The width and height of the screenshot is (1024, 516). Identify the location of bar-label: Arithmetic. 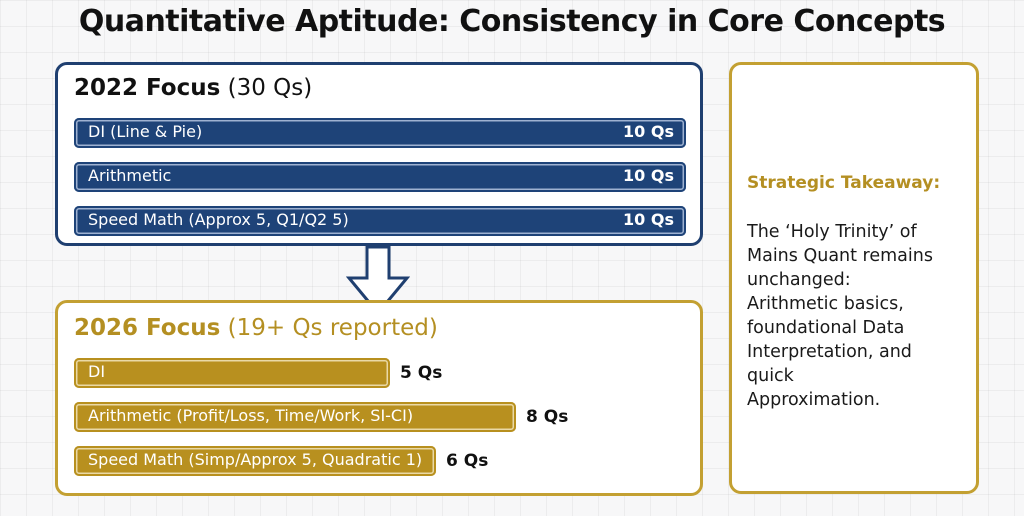
(130, 175).